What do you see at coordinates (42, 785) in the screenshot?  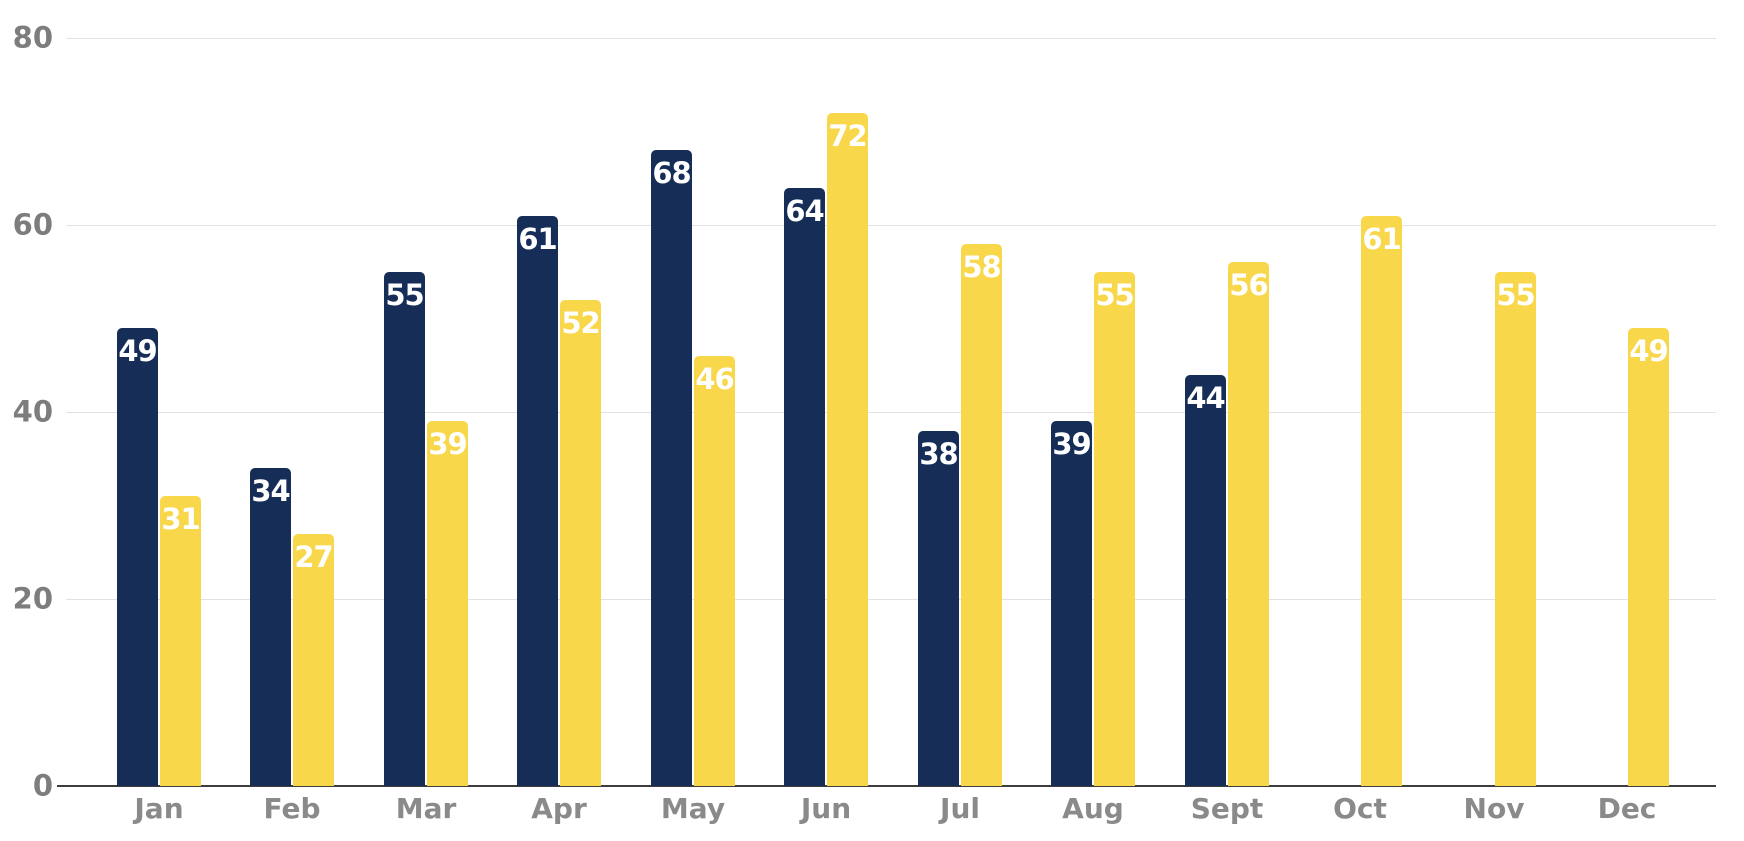 I see `y-axis-tick-label-0: 0` at bounding box center [42, 785].